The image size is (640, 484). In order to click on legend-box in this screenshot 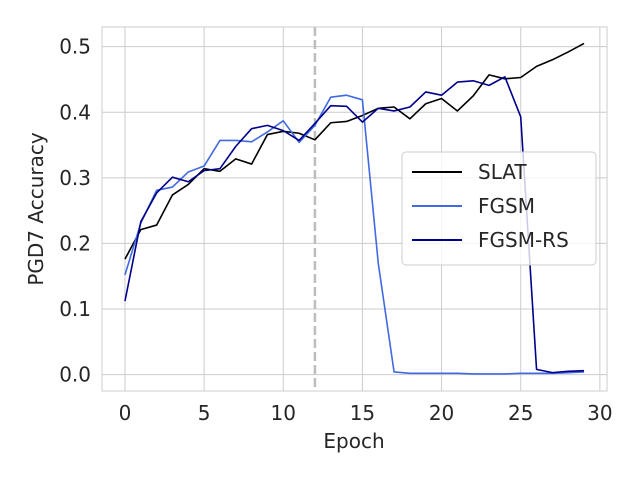, I will do `click(499, 208)`.